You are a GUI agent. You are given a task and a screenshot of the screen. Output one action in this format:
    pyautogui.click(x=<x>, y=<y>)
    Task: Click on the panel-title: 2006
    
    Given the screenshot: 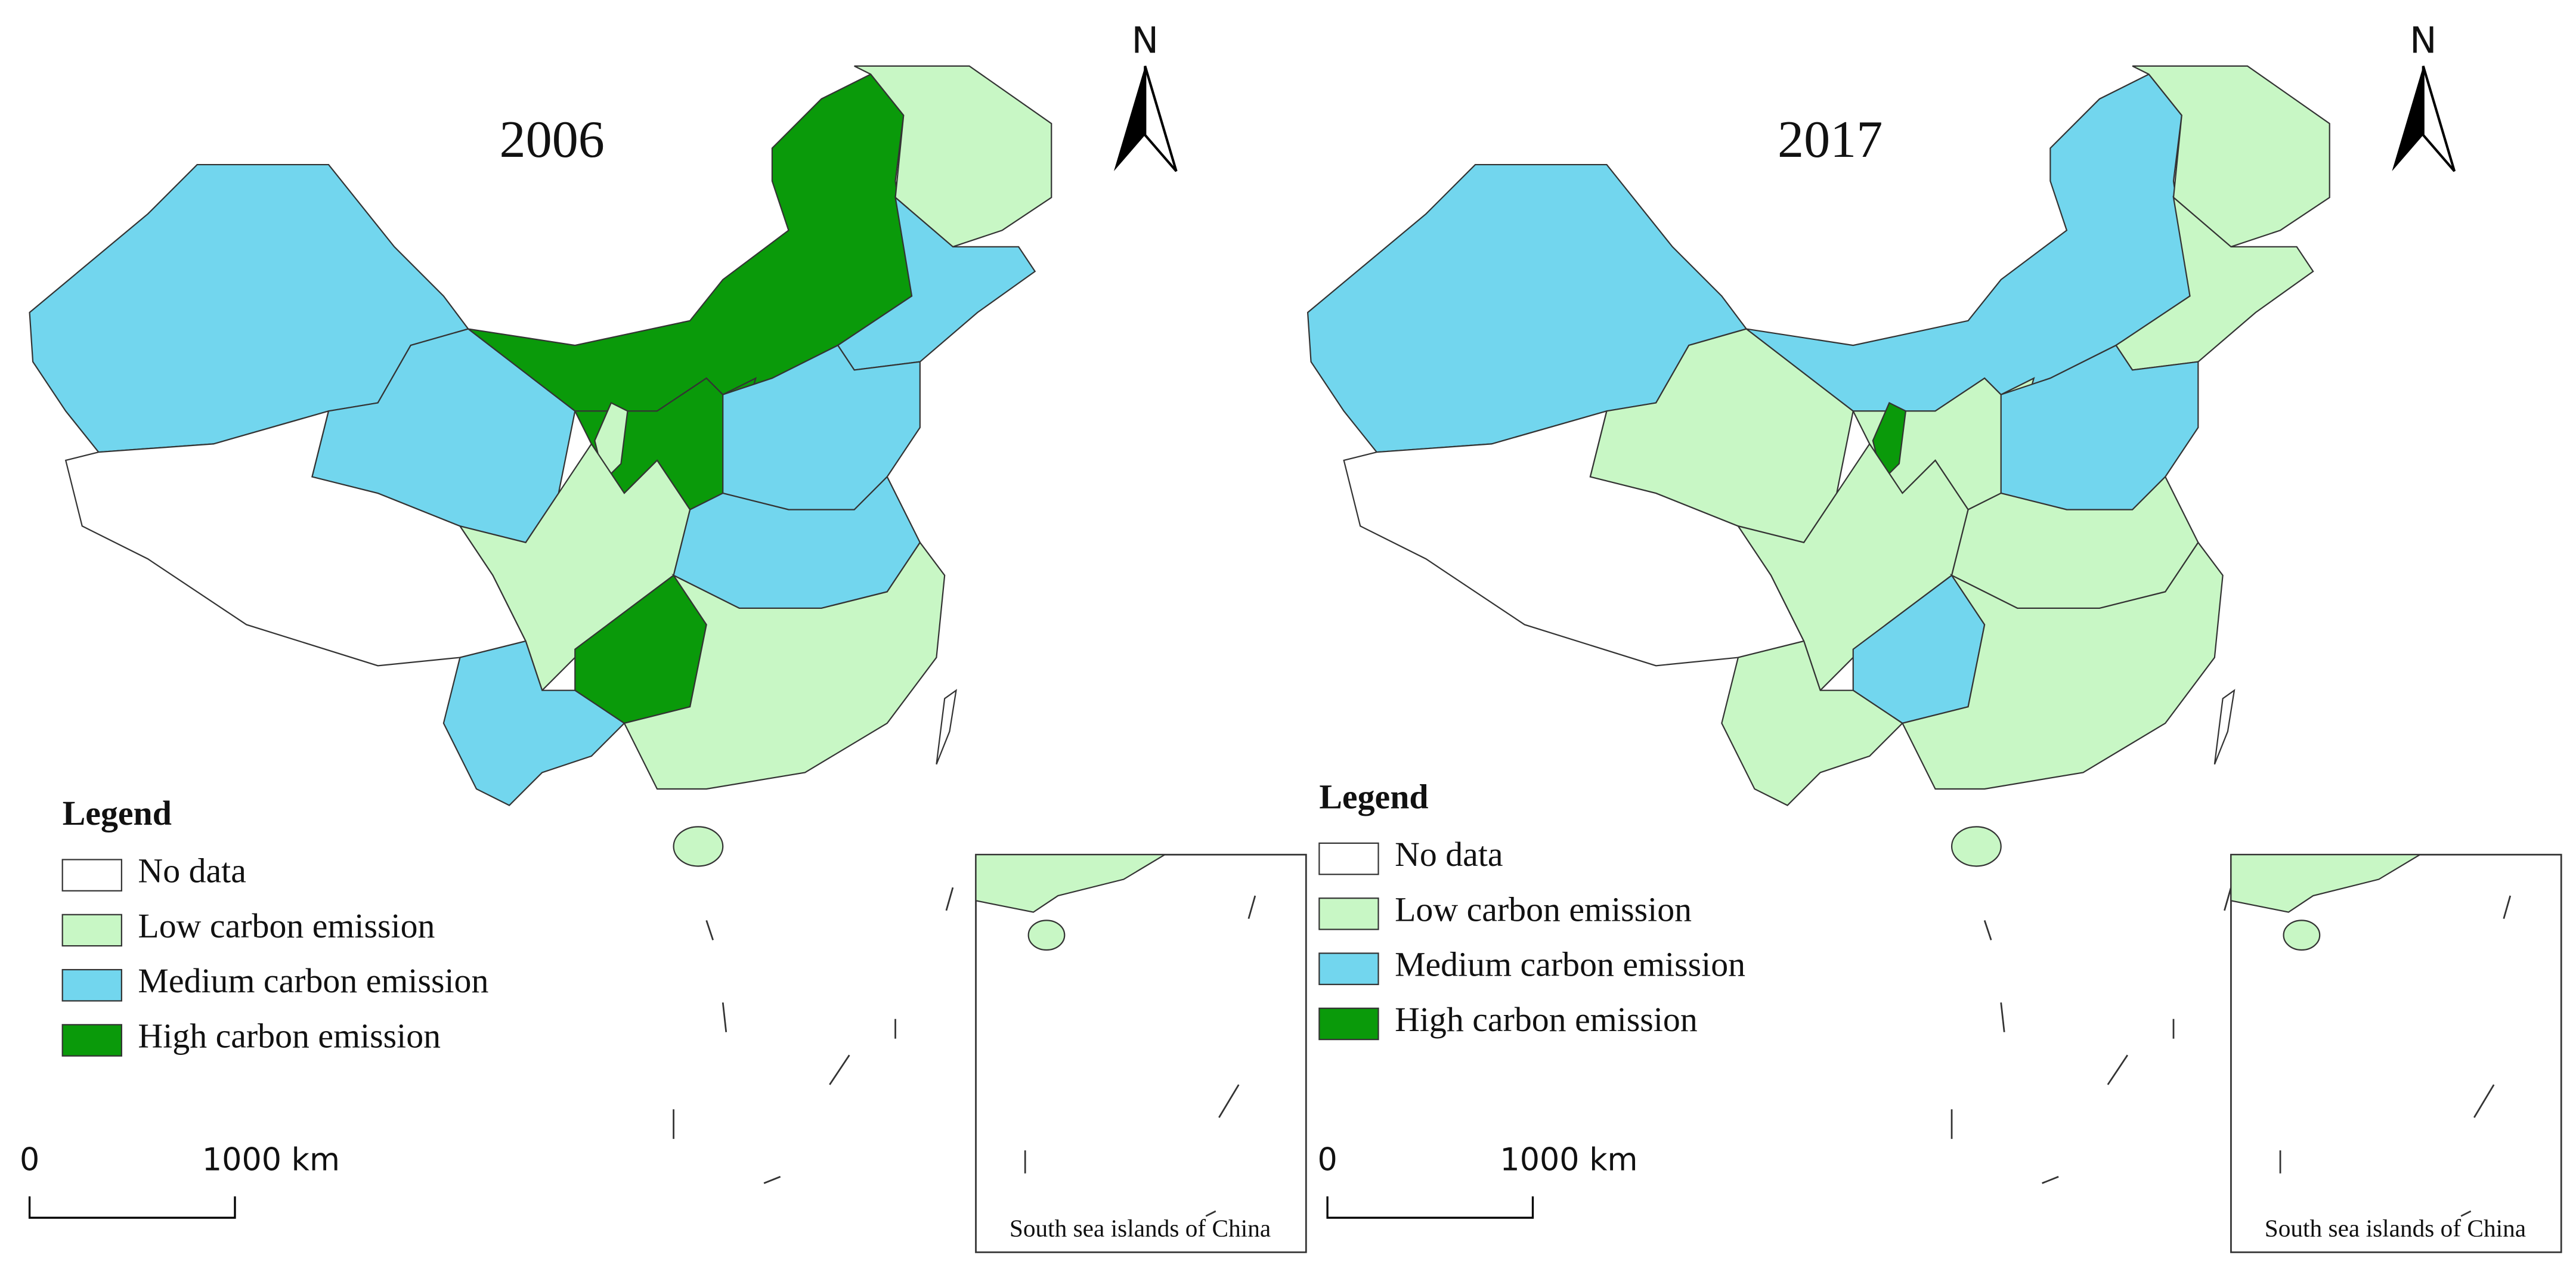 What is the action you would take?
    pyautogui.click(x=552, y=139)
    